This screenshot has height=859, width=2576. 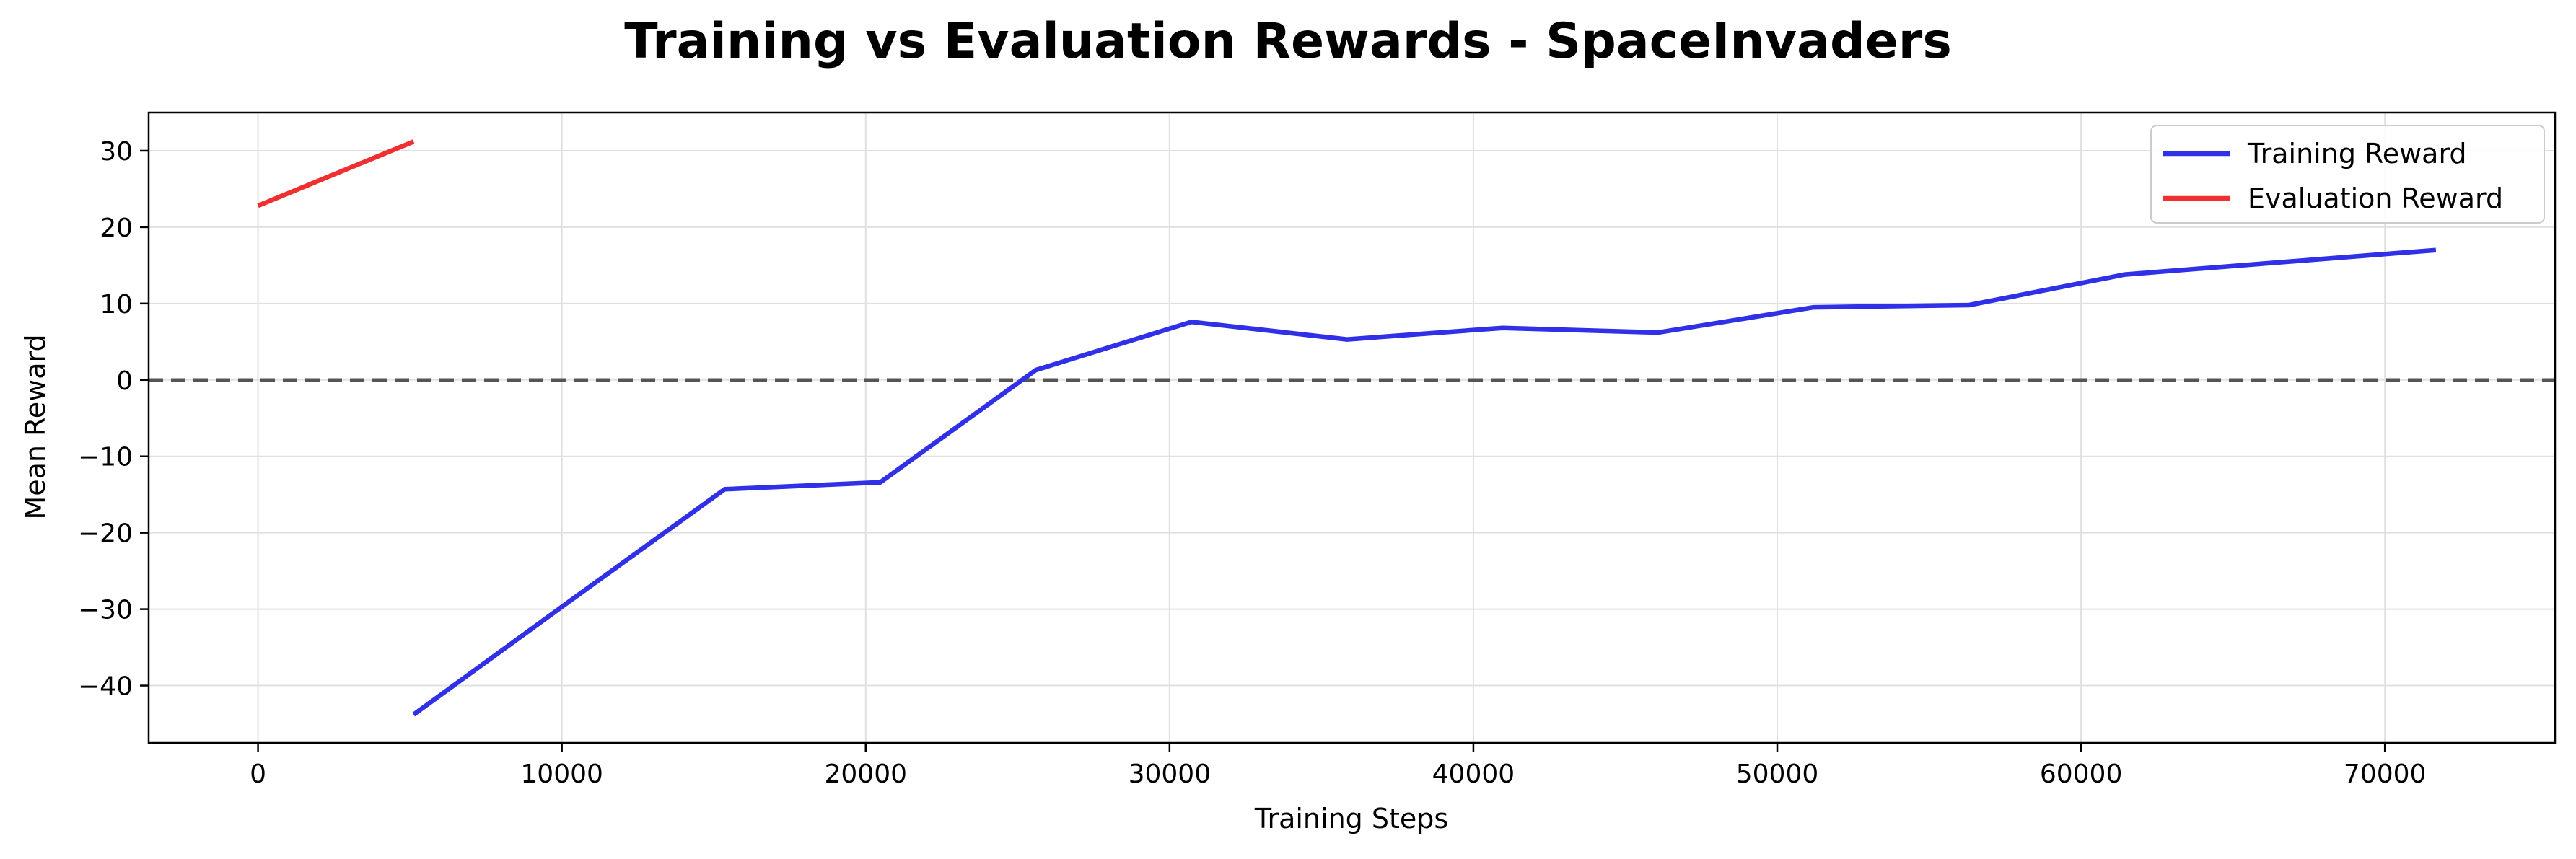 I want to click on x-tick-label-0: 0, so click(x=258, y=774).